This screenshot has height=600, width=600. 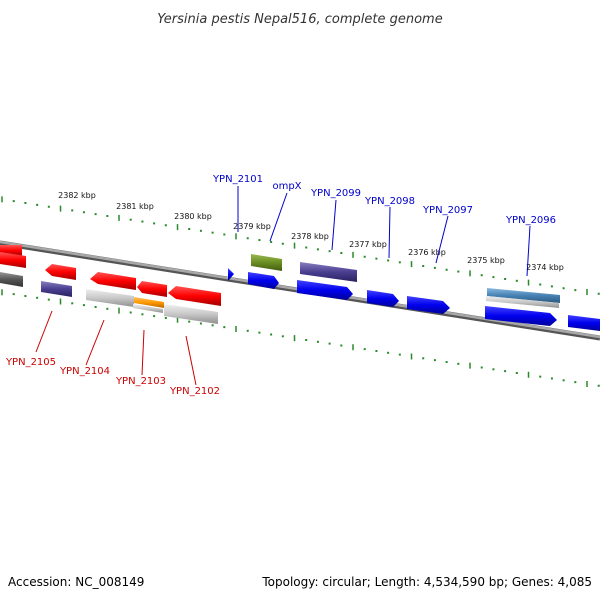 What do you see at coordinates (486, 260) in the screenshot?
I see `scale-label: 2375 kbp` at bounding box center [486, 260].